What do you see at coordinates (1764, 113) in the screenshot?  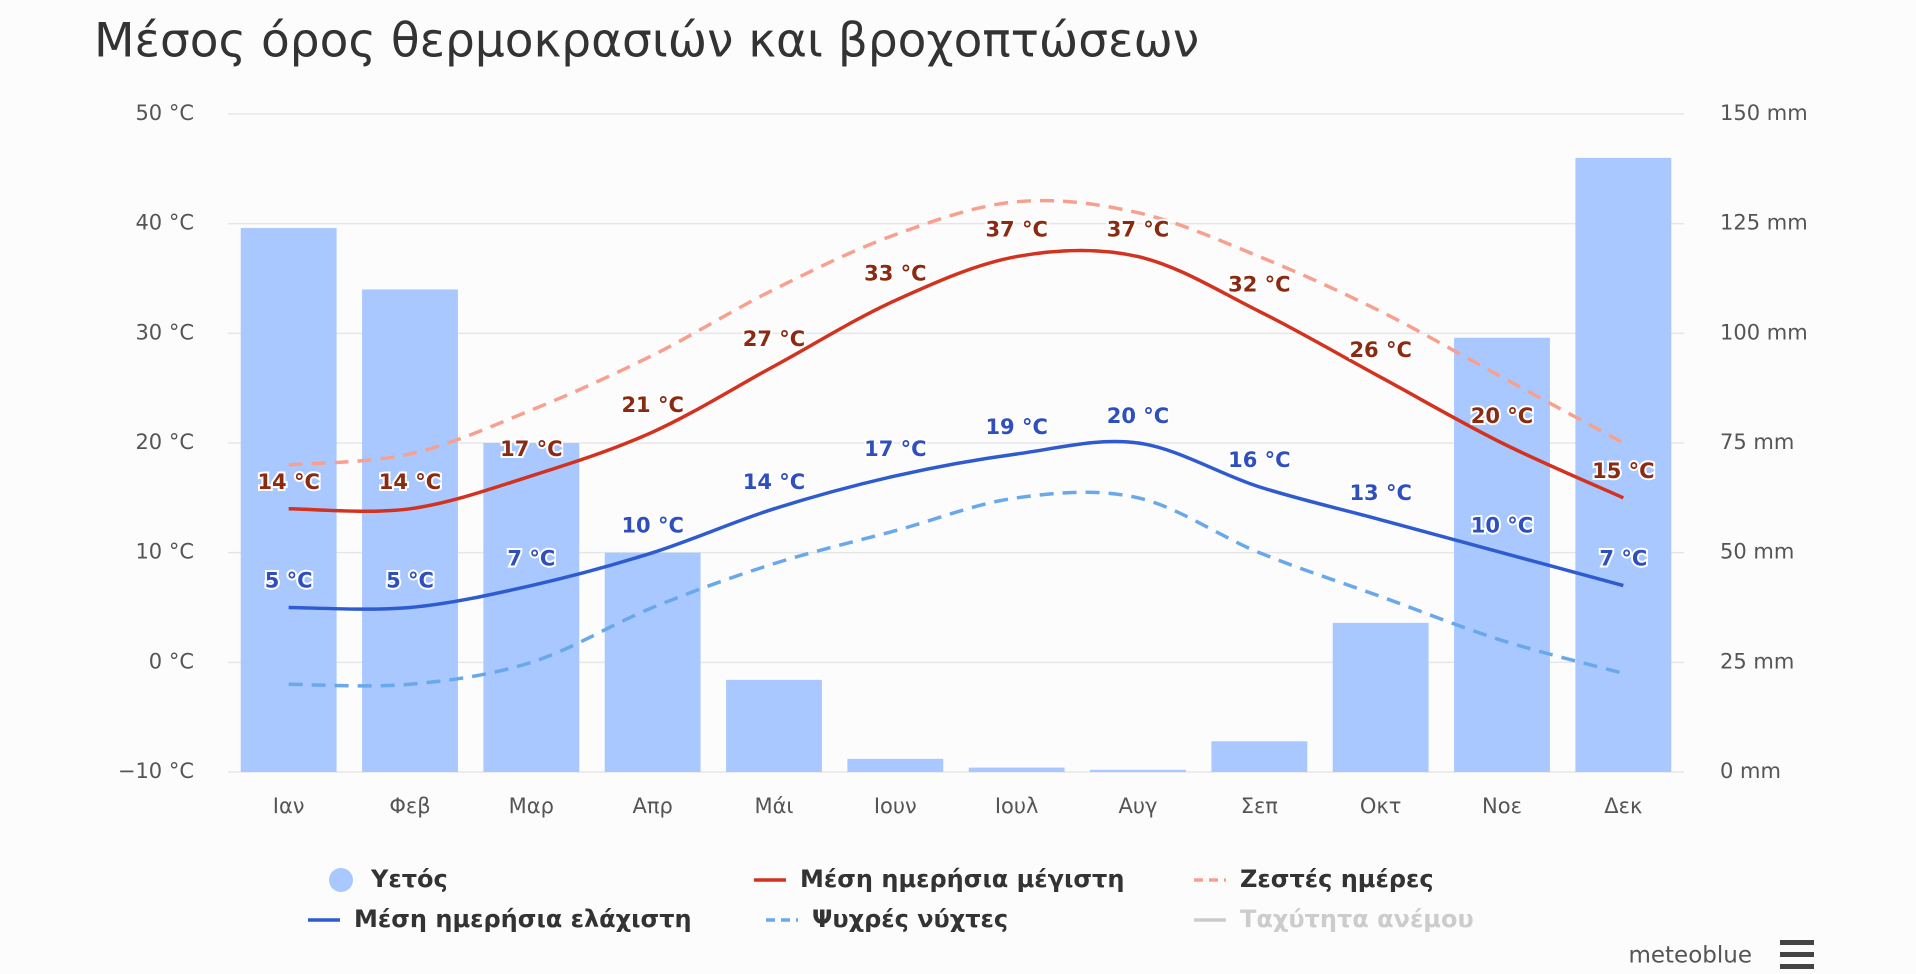 I see `y2-tick-label: 150 mm` at bounding box center [1764, 113].